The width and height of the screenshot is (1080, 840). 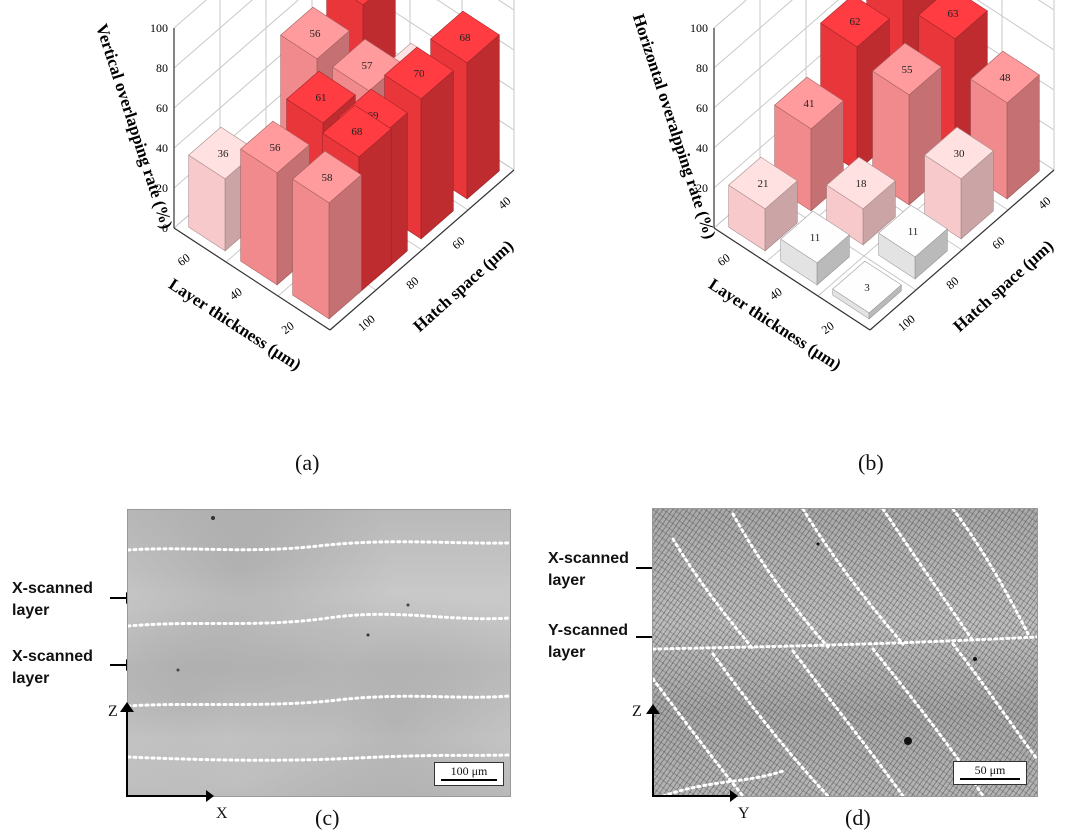 I want to click on panel-d-y-label: Y, so click(x=744, y=813).